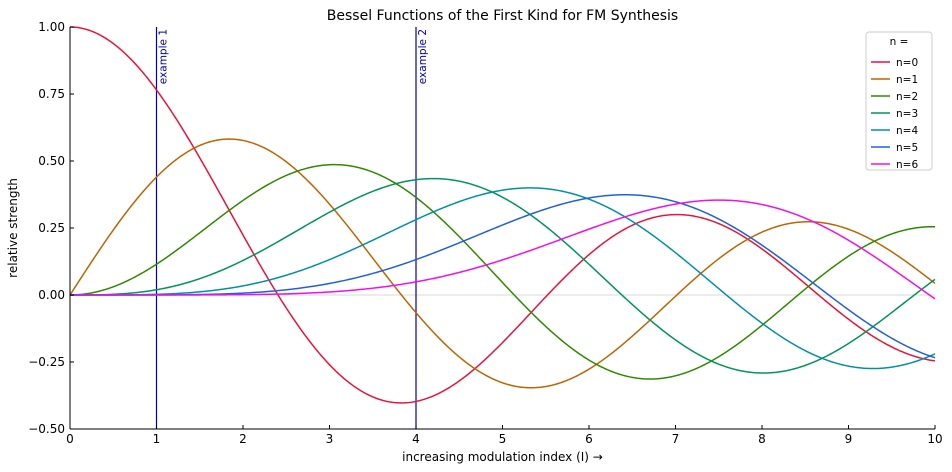 The height and width of the screenshot is (472, 952). What do you see at coordinates (46, 362) in the screenshot?
I see `y-tick-label: −0.25` at bounding box center [46, 362].